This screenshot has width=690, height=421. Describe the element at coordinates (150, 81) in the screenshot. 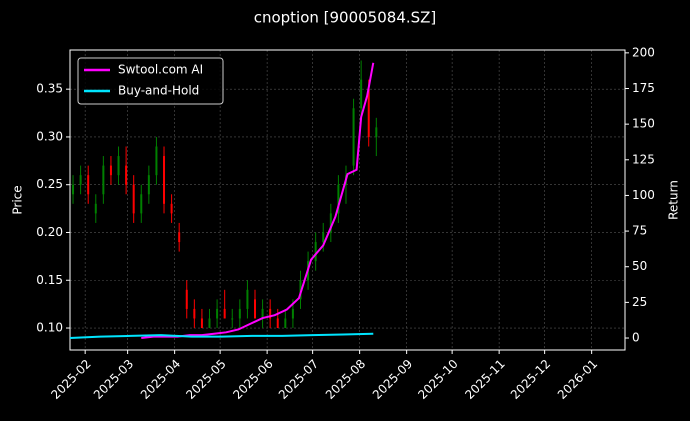

I see `legend-box` at that location.